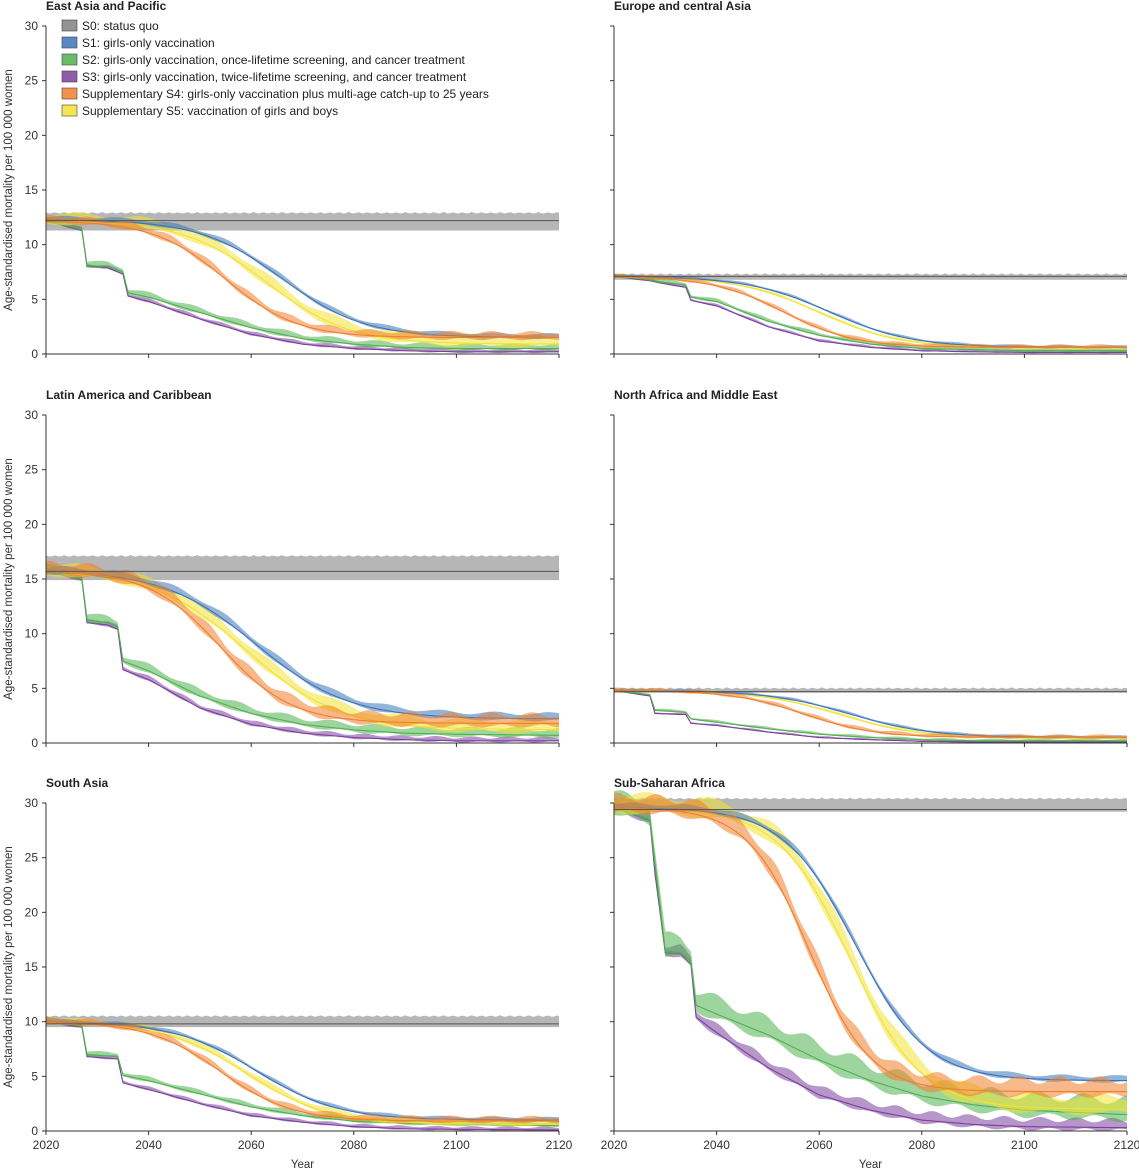 The height and width of the screenshot is (1172, 1139). I want to click on legend-swatch-s4, so click(69, 93).